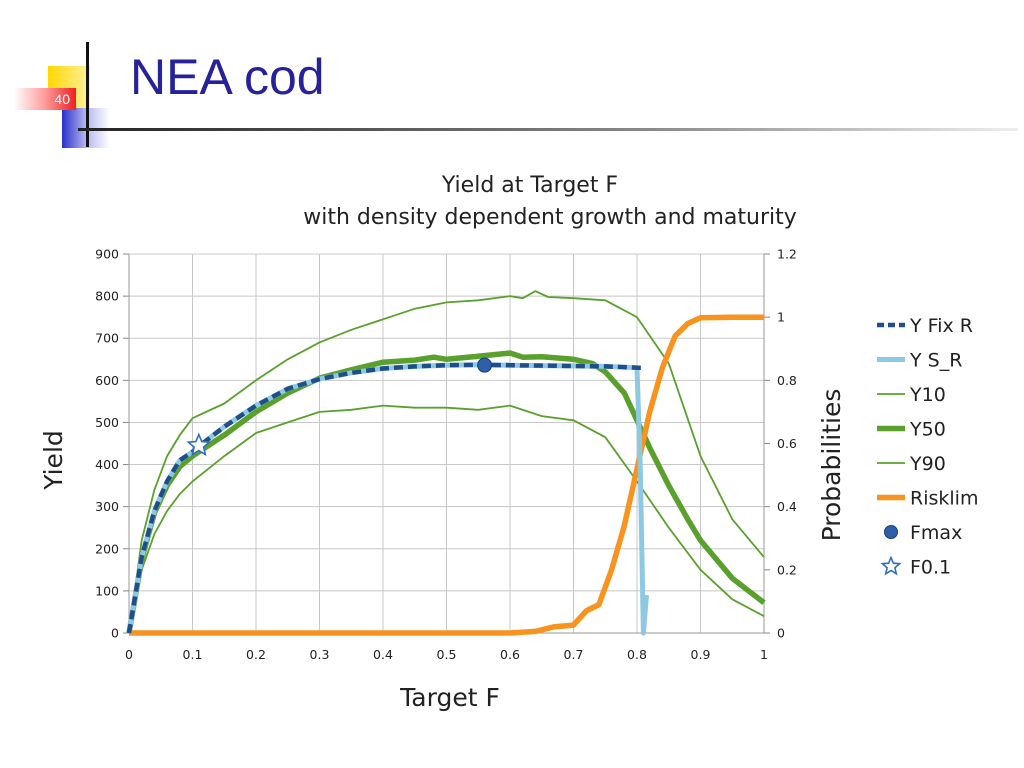 The width and height of the screenshot is (1024, 768). I want to click on x-tick-label: 0.1, so click(193, 654).